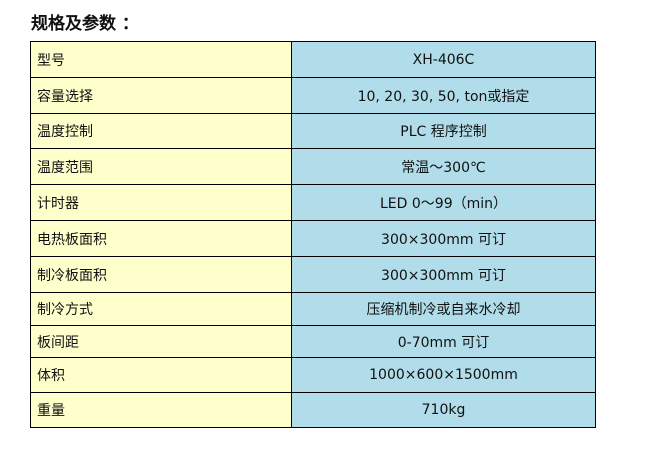 The width and height of the screenshot is (645, 451). What do you see at coordinates (443, 95) in the screenshot?
I see `spec-value: 10, 20, 30, 50, ton或指定` at bounding box center [443, 95].